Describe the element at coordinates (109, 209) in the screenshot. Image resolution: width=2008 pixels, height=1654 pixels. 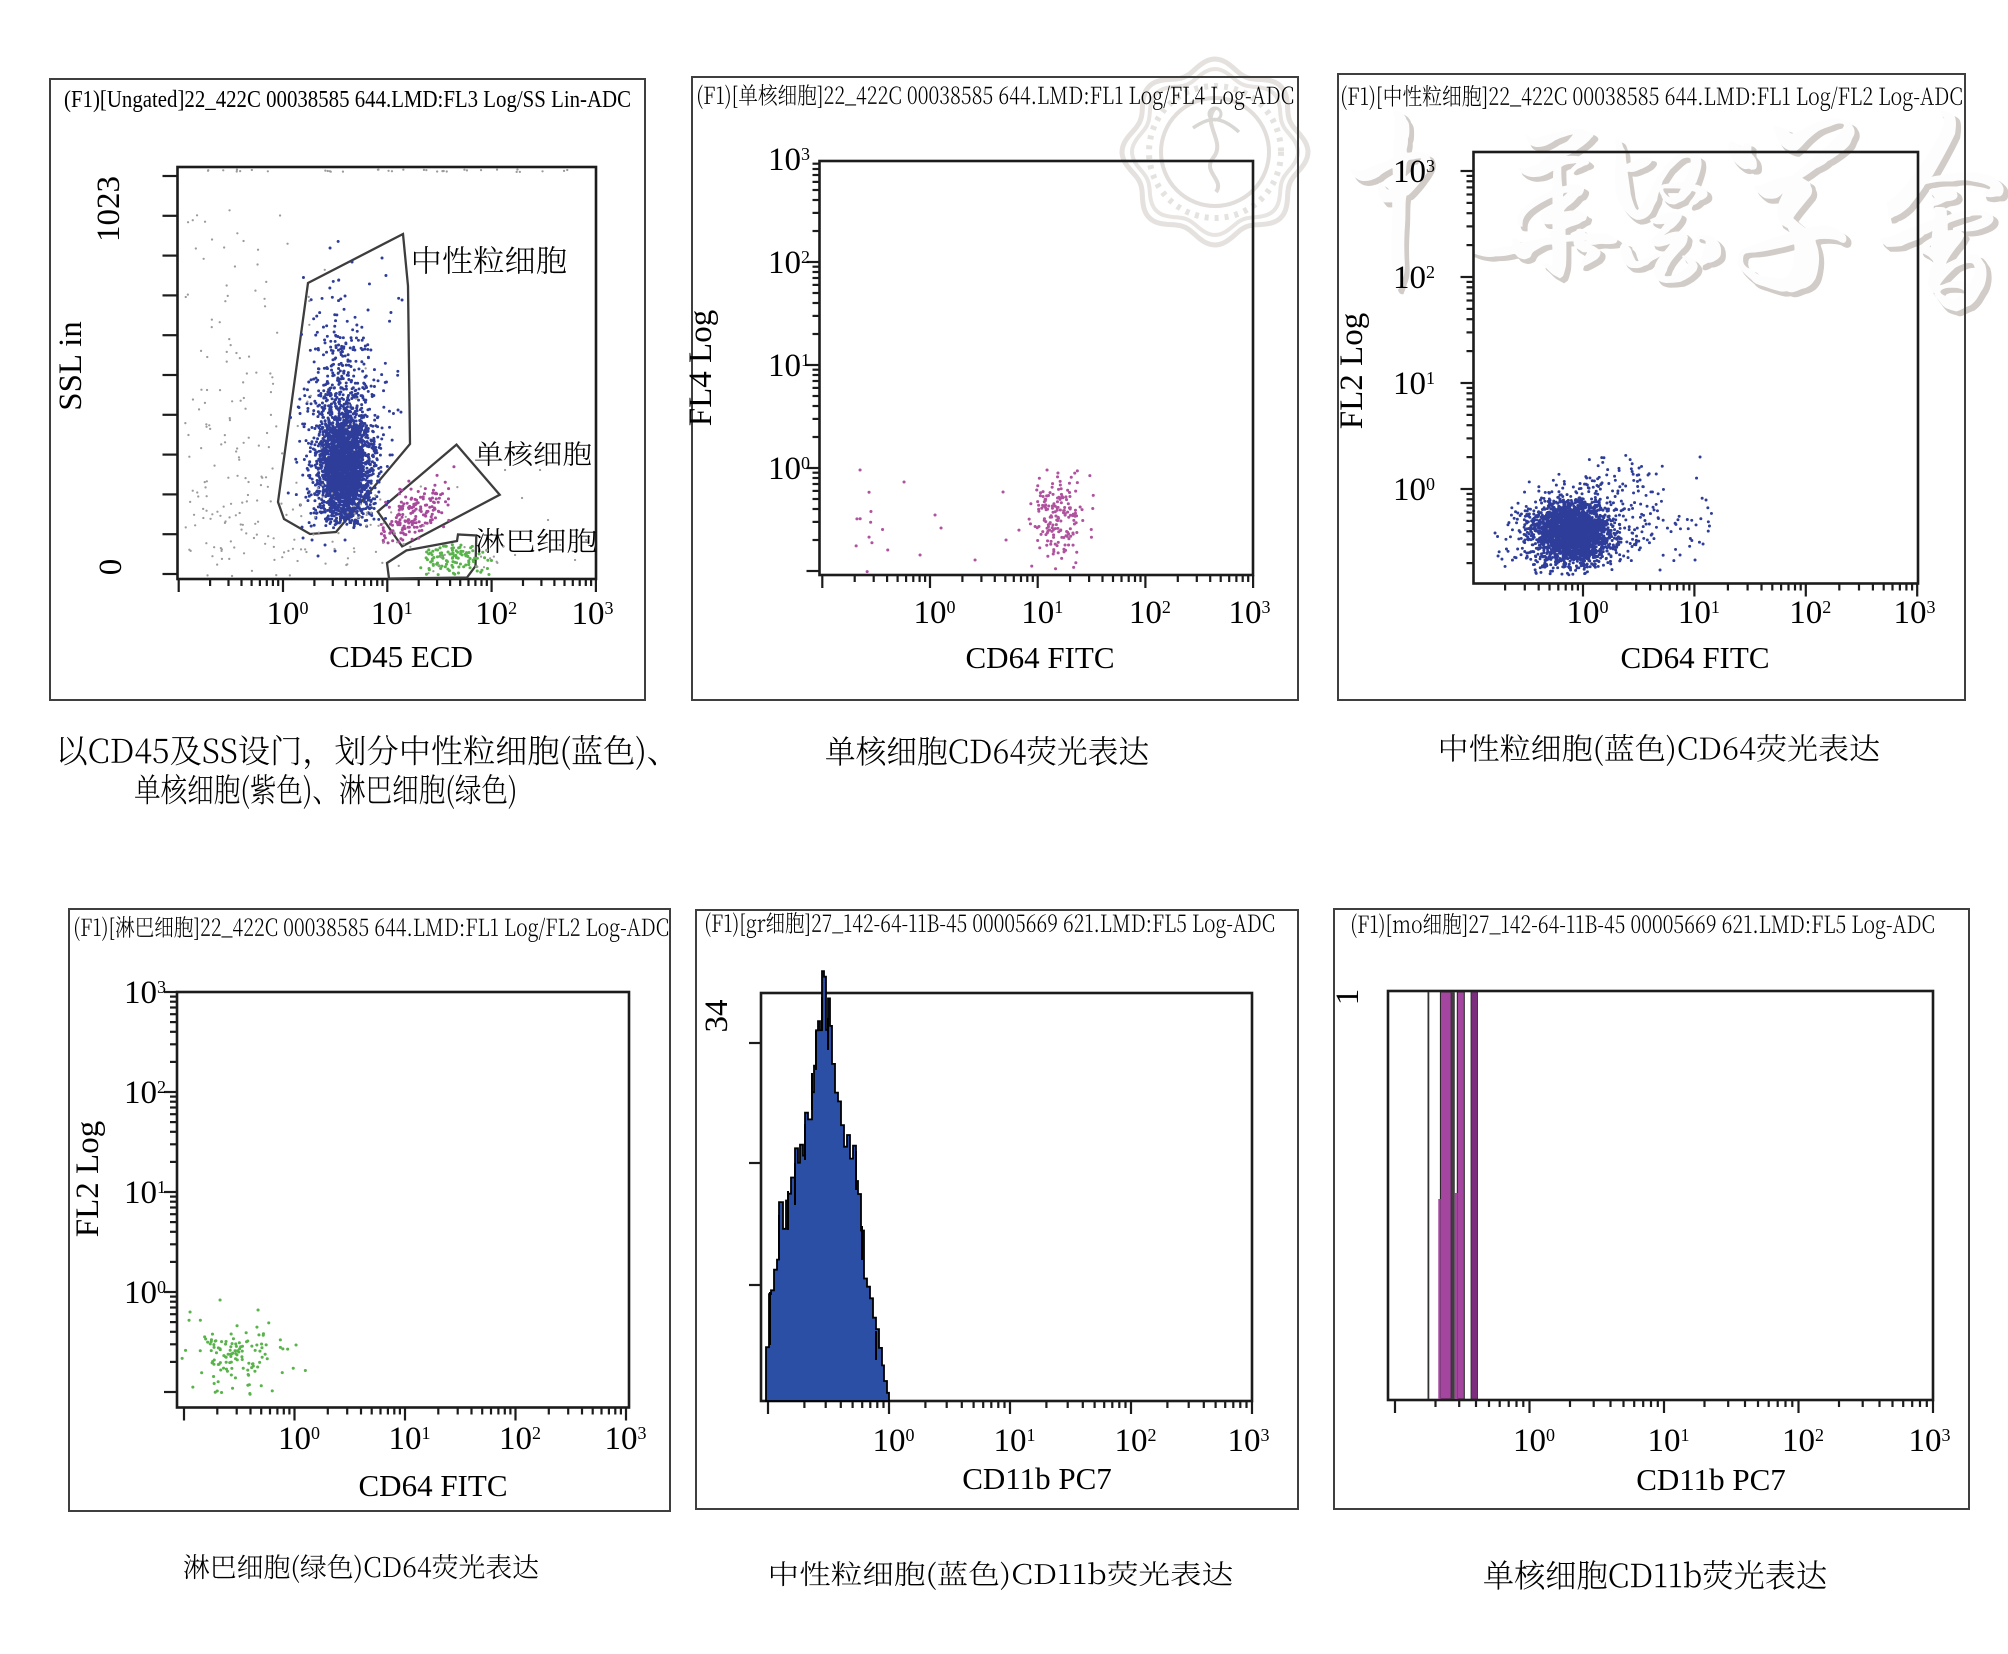
I see `svg-text: 1023` at that location.